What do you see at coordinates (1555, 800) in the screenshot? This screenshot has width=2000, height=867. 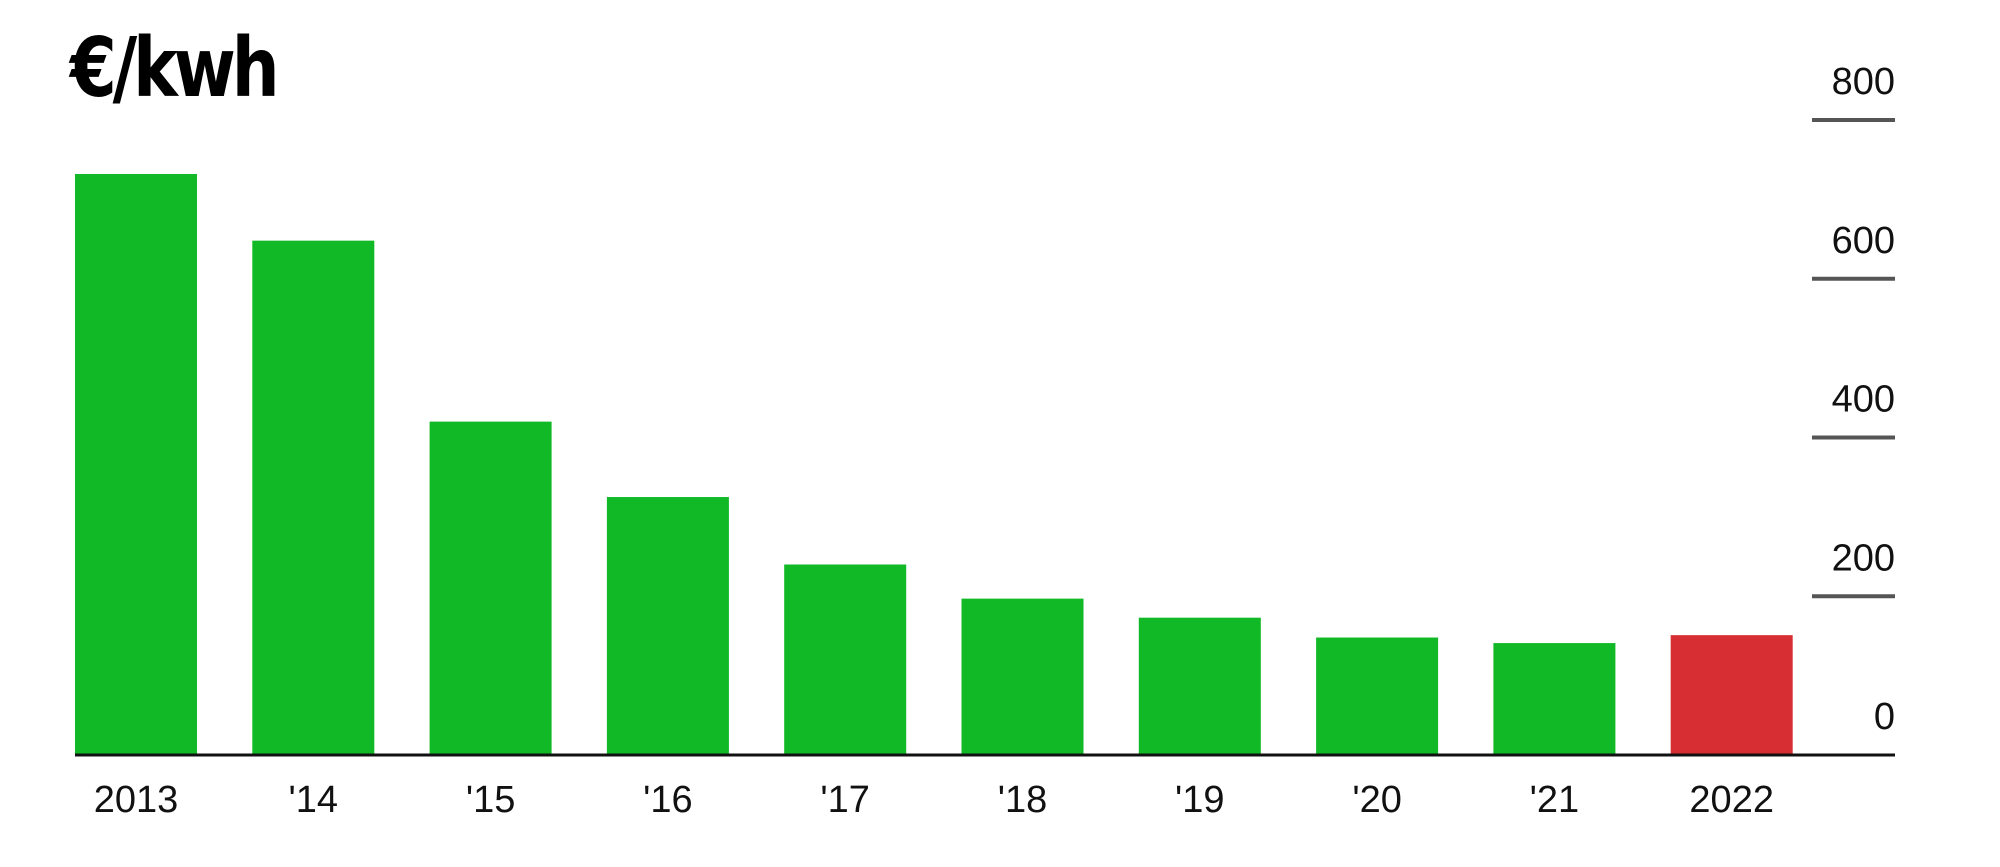 I see `x-tick-label: '21` at bounding box center [1555, 800].